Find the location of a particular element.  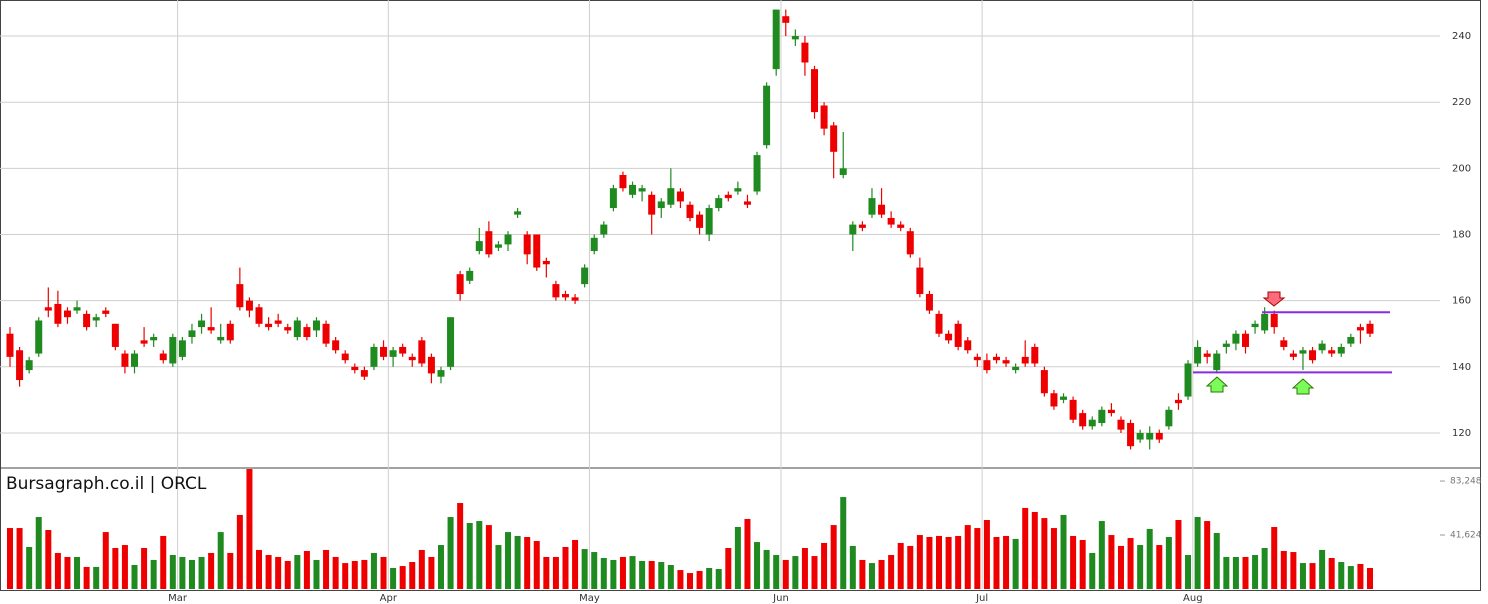

y-tick-label: 160 is located at coordinates (1461, 301).